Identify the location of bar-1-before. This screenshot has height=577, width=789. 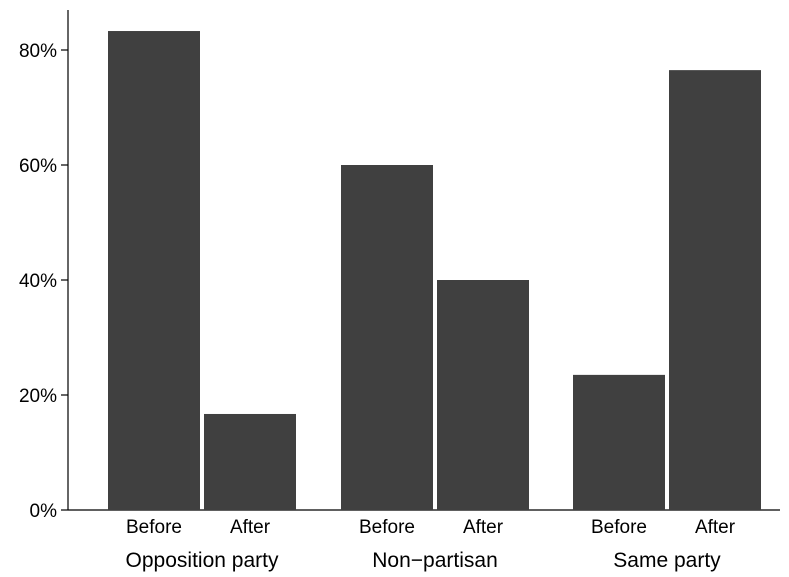
(154, 271).